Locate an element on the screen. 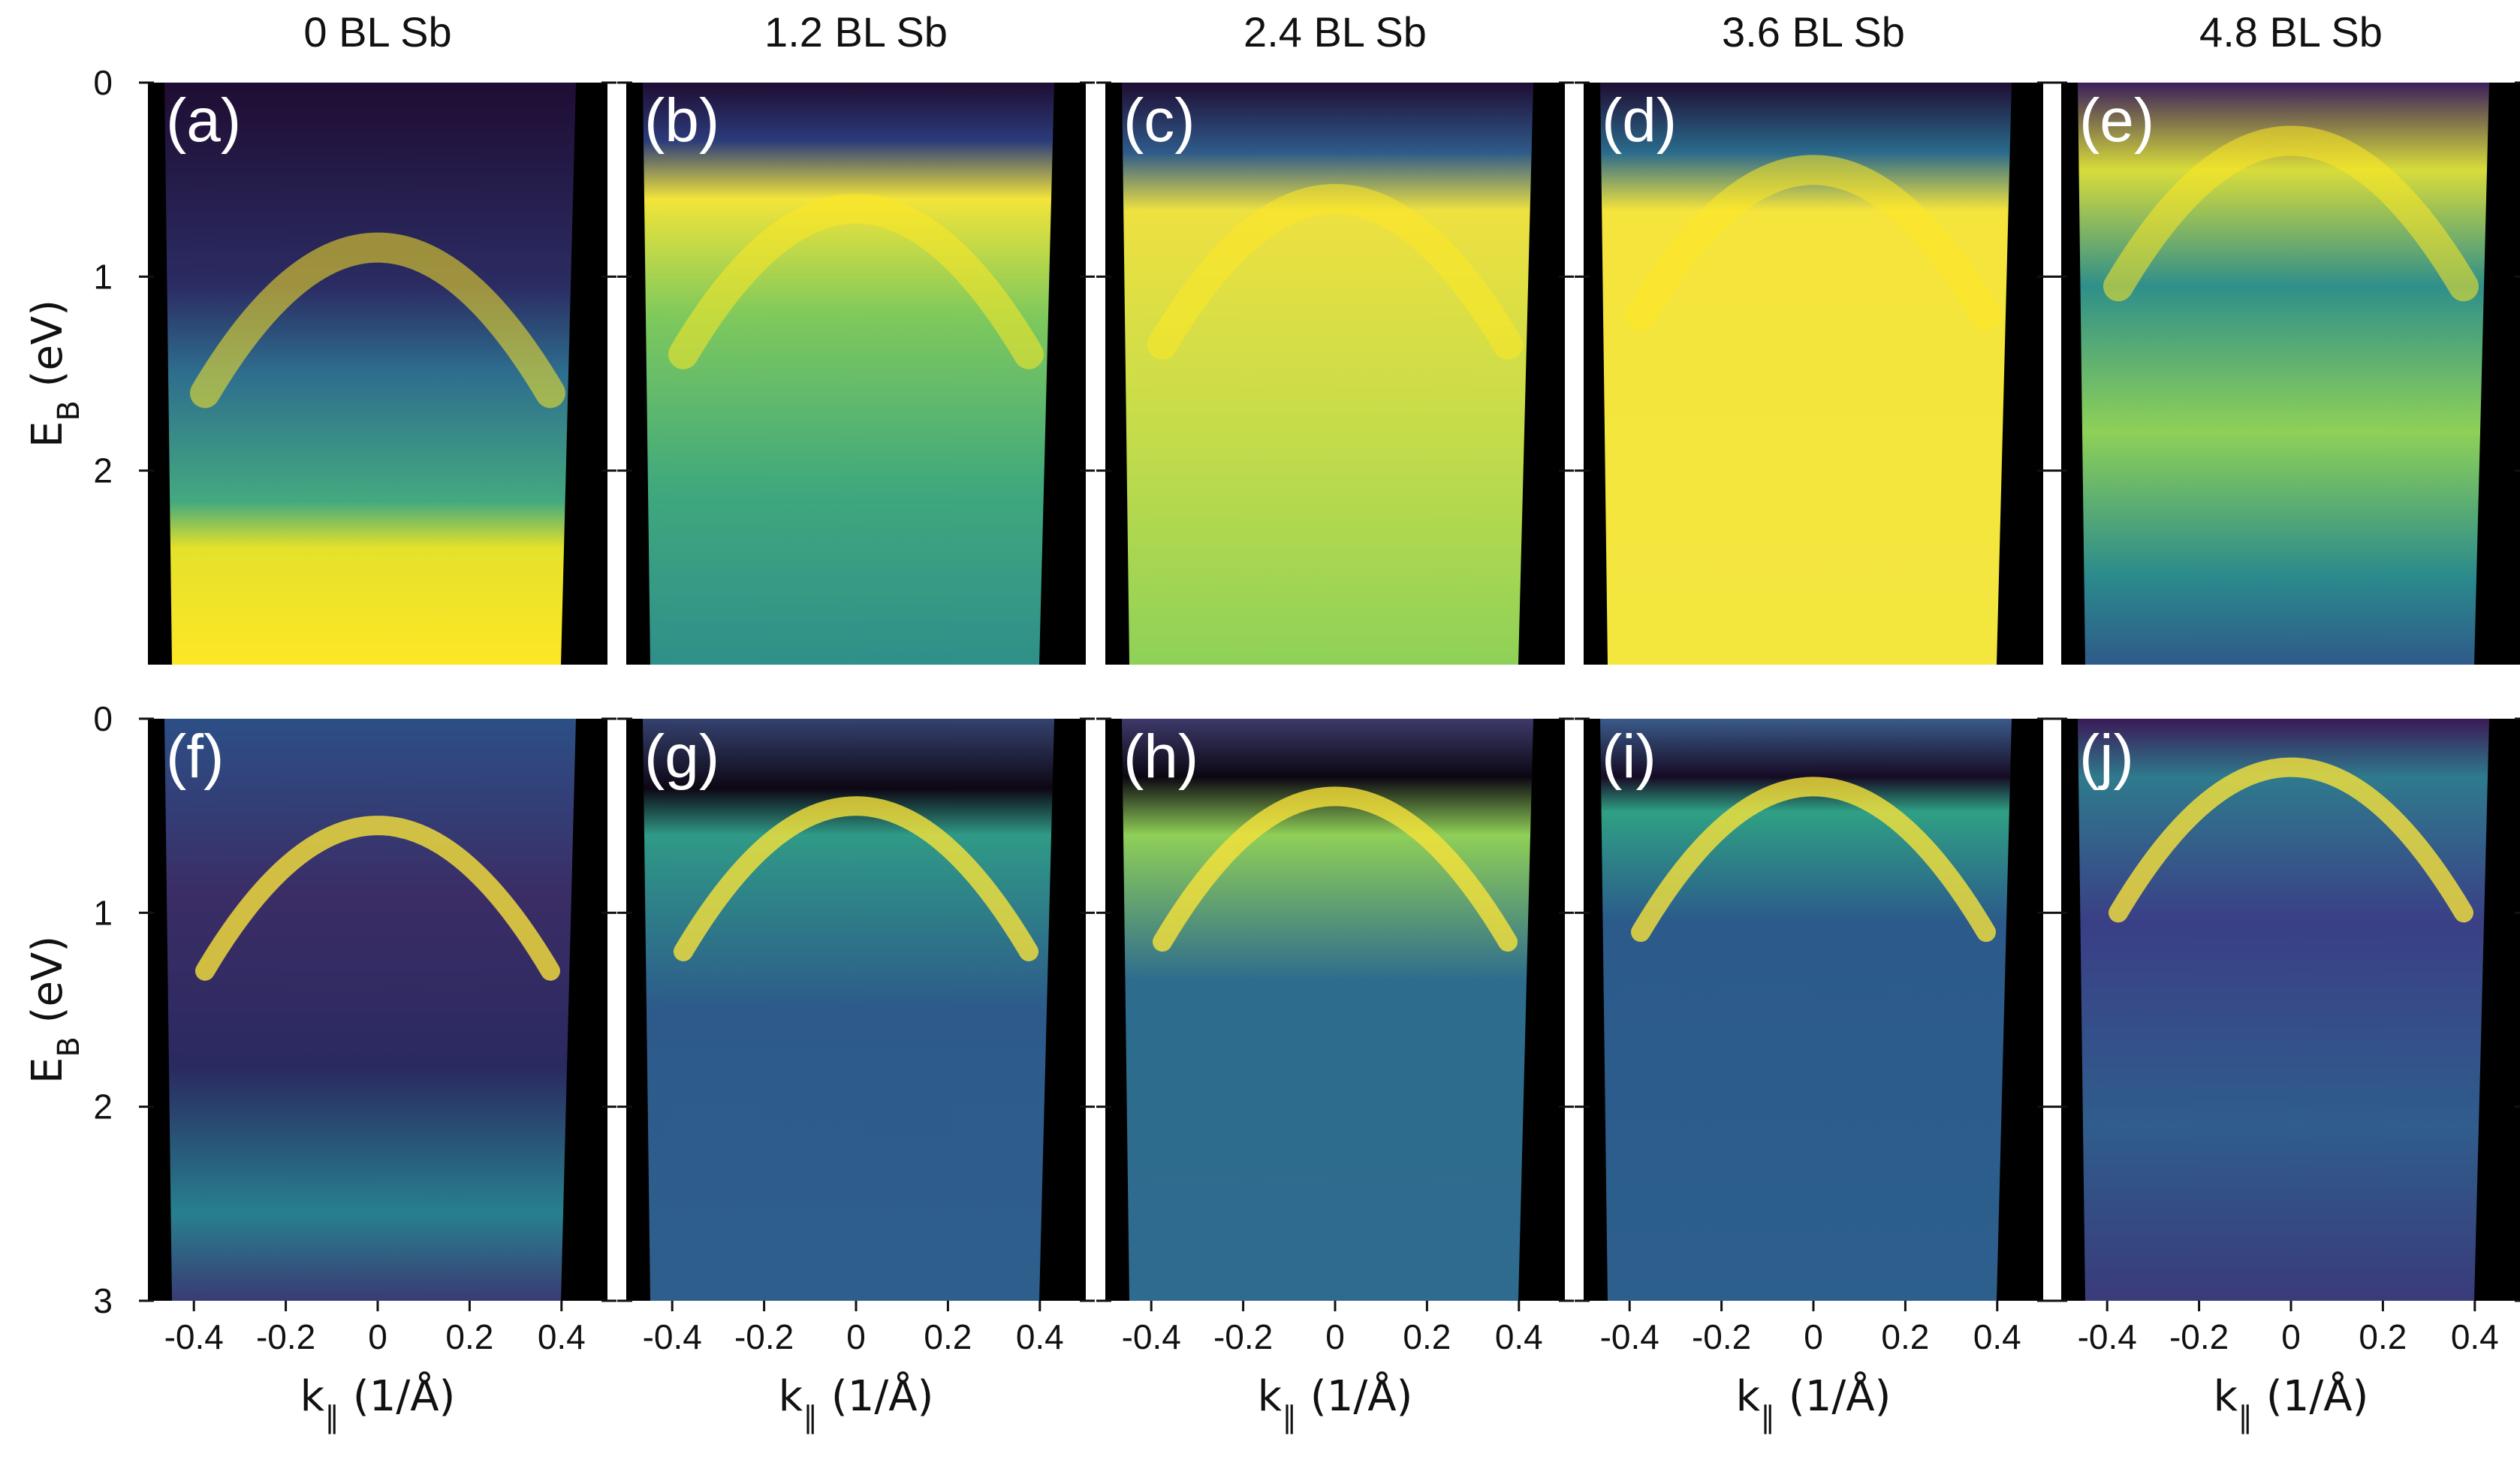 Image resolution: width=2520 pixels, height=1466 pixels. panel-a: (a) is located at coordinates (377, 374).